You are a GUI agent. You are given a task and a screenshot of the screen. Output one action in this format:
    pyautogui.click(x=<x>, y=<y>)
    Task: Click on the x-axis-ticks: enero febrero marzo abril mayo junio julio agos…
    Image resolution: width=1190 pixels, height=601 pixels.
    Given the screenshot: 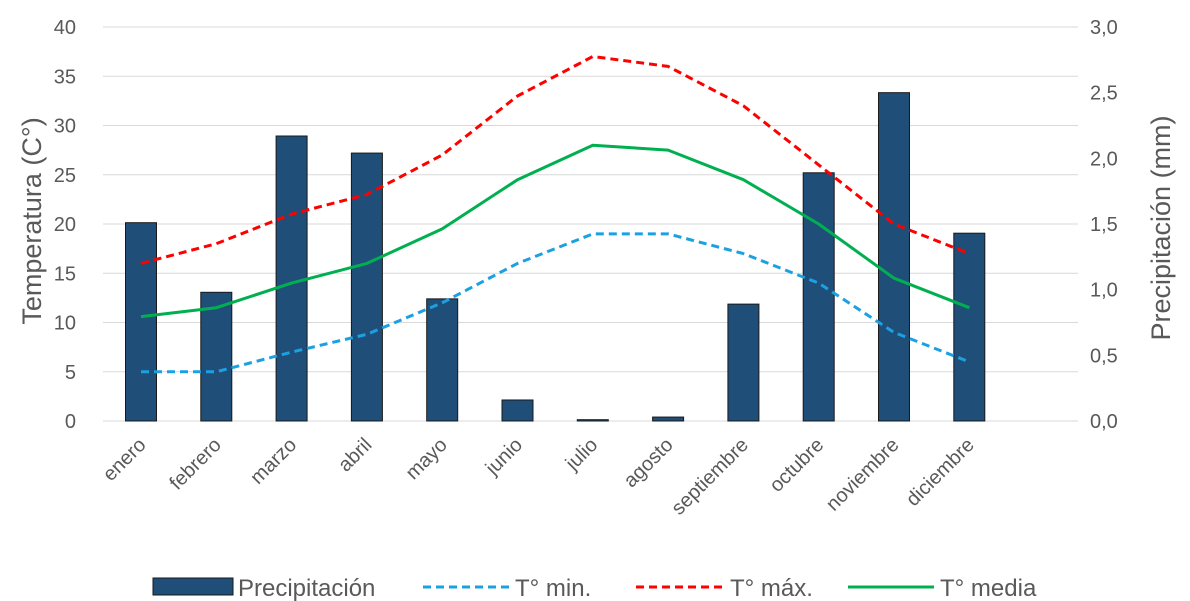 What is the action you would take?
    pyautogui.click(x=539, y=477)
    